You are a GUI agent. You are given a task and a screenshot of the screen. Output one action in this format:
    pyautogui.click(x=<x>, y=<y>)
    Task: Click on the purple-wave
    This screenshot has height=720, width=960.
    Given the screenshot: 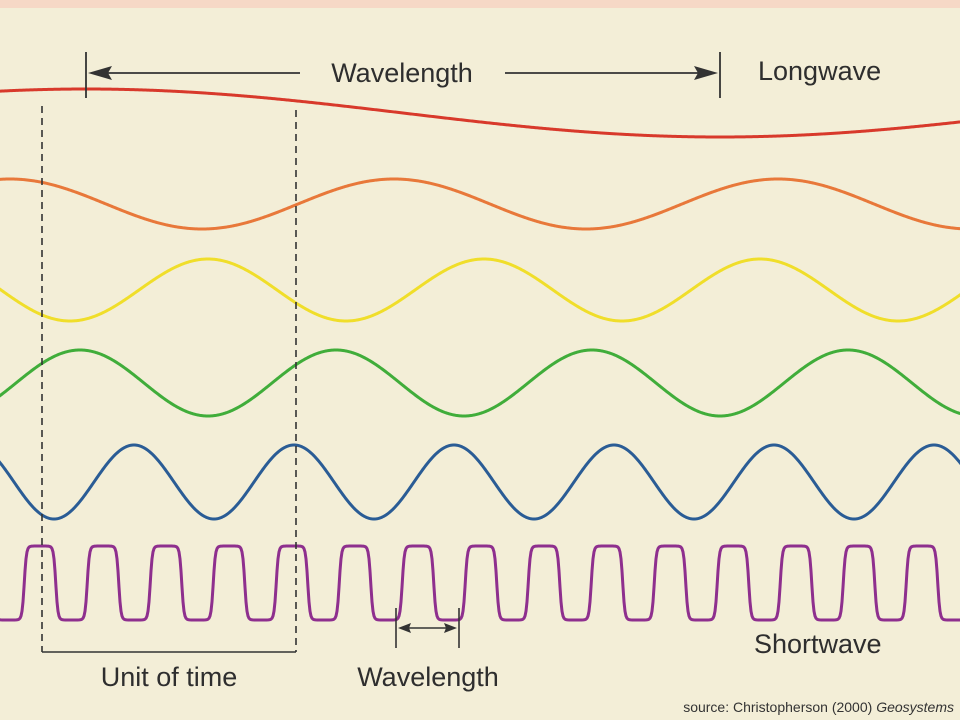 What is the action you would take?
    pyautogui.click(x=480, y=583)
    